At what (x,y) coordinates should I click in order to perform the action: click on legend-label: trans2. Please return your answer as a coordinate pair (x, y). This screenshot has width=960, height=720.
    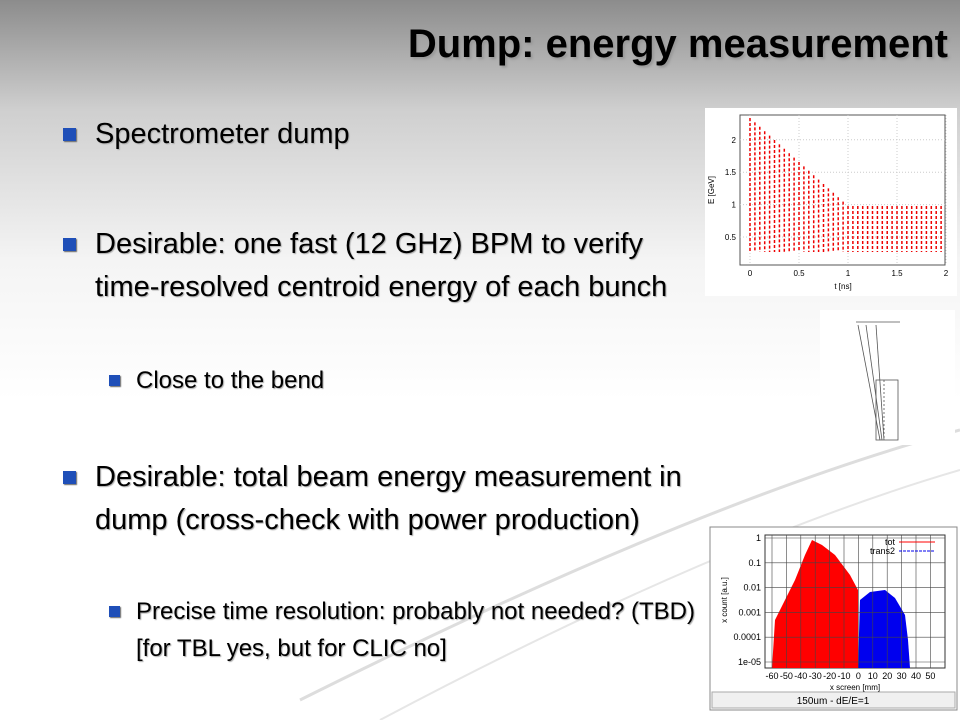
    Looking at the image, I should click on (882, 551).